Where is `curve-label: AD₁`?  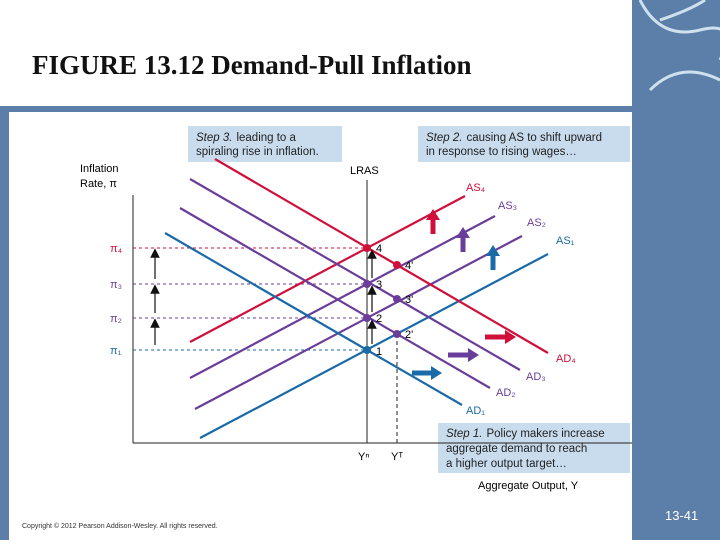
curve-label: AD₁ is located at coordinates (475, 411).